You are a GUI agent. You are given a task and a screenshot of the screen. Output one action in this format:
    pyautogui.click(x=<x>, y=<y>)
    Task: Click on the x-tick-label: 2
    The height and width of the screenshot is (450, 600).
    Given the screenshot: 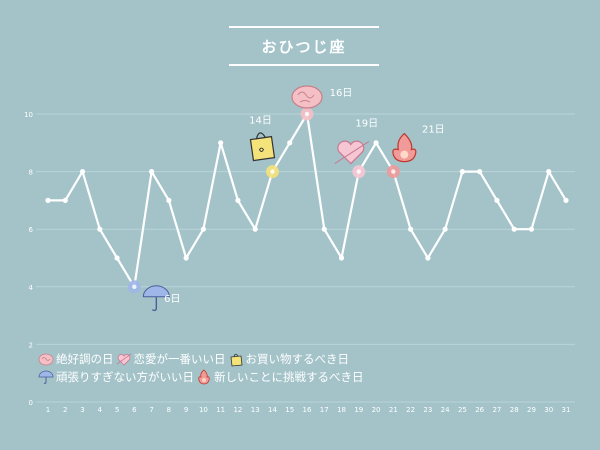 What is the action you would take?
    pyautogui.click(x=65, y=410)
    